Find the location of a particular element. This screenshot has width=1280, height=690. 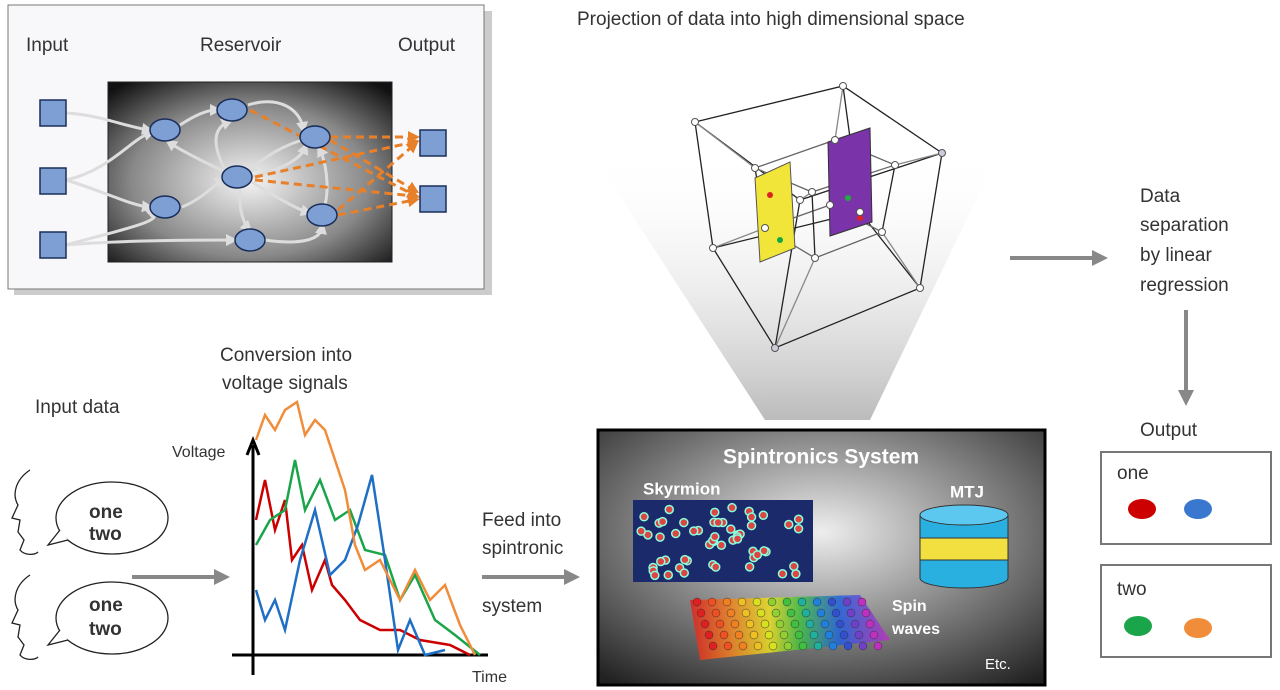

mtj-label: MTJ is located at coordinates (967, 491).